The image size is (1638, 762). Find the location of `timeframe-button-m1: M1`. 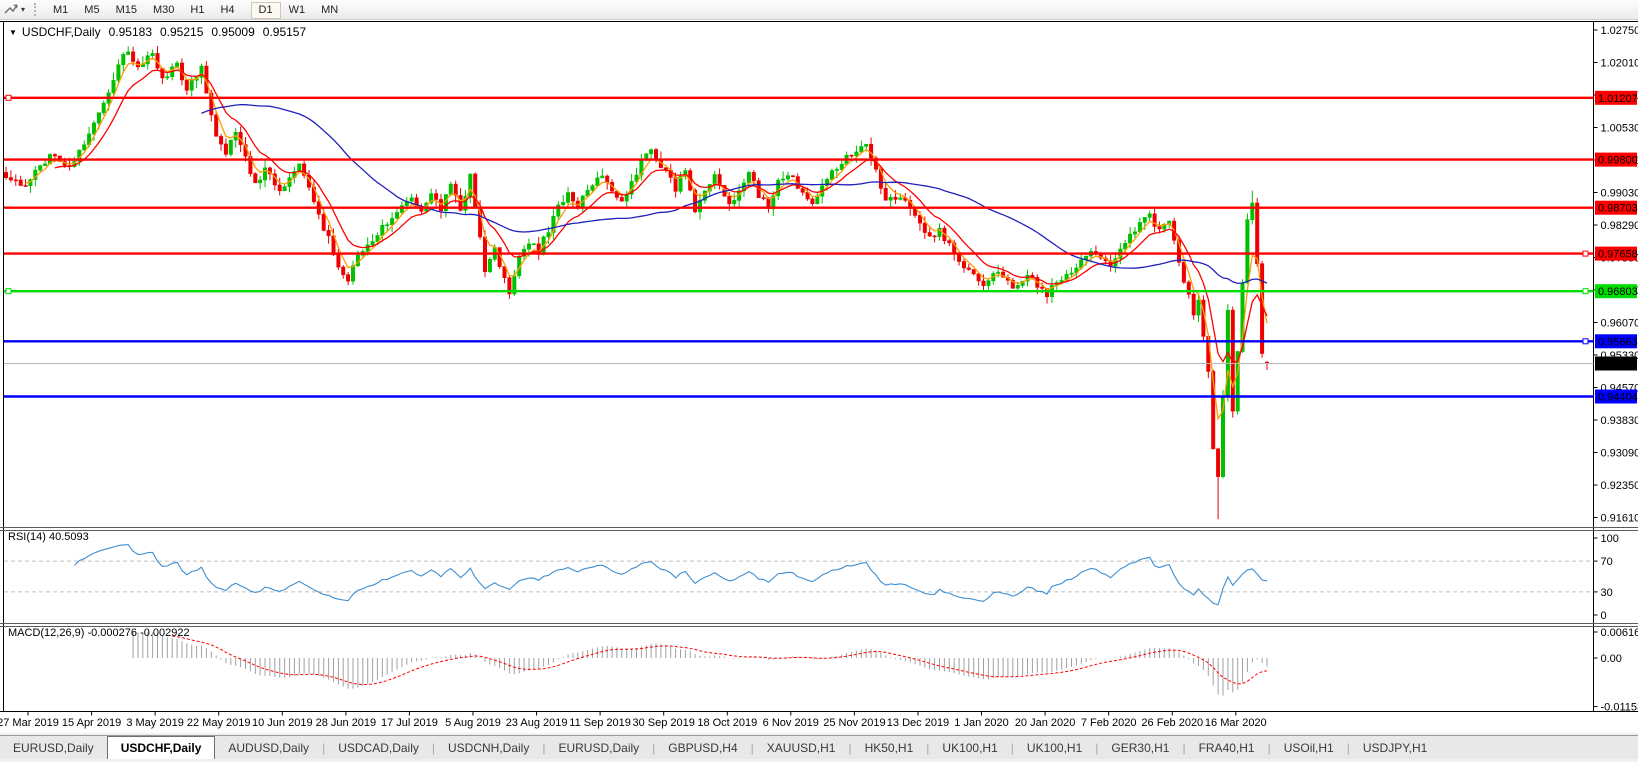

timeframe-button-m1: M1 is located at coordinates (61, 9).